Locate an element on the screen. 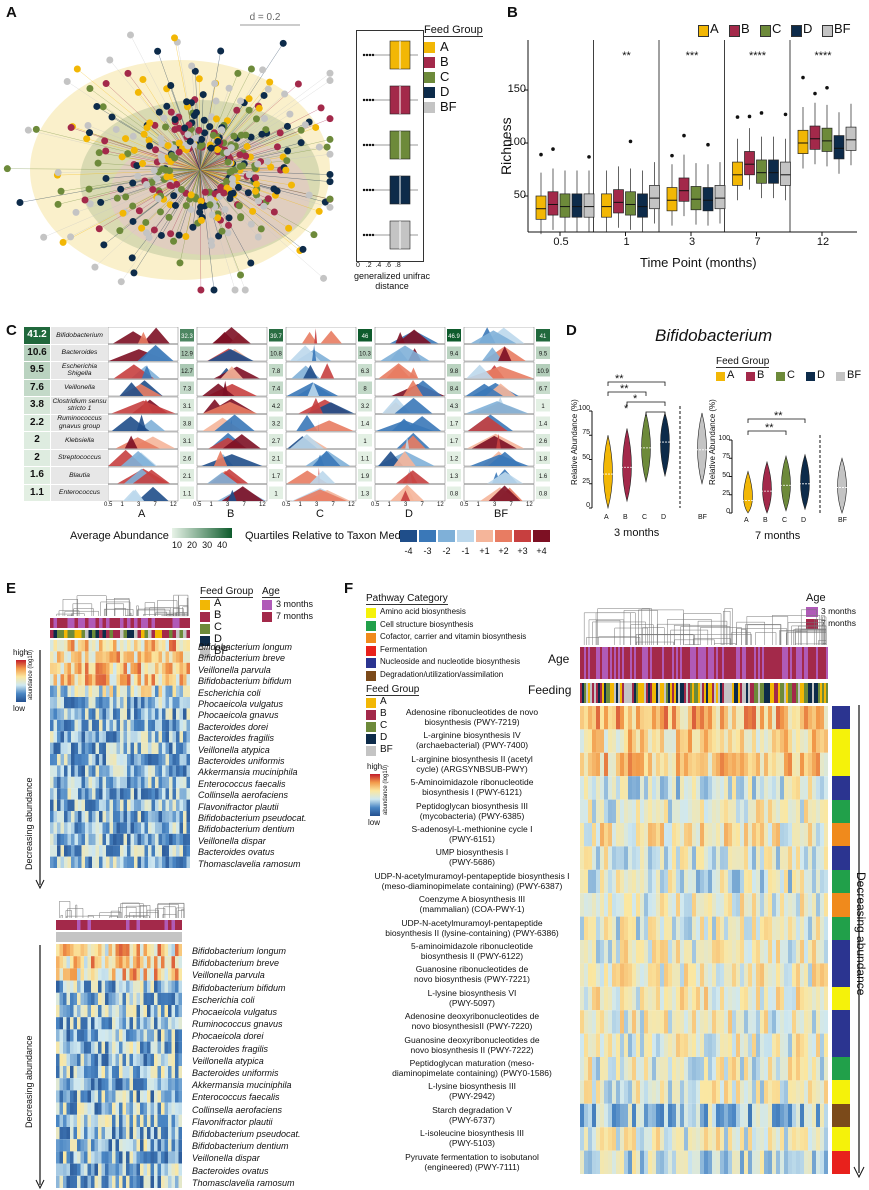 This screenshot has height=1190, width=869. d-xtick-right: D is located at coordinates (804, 520).